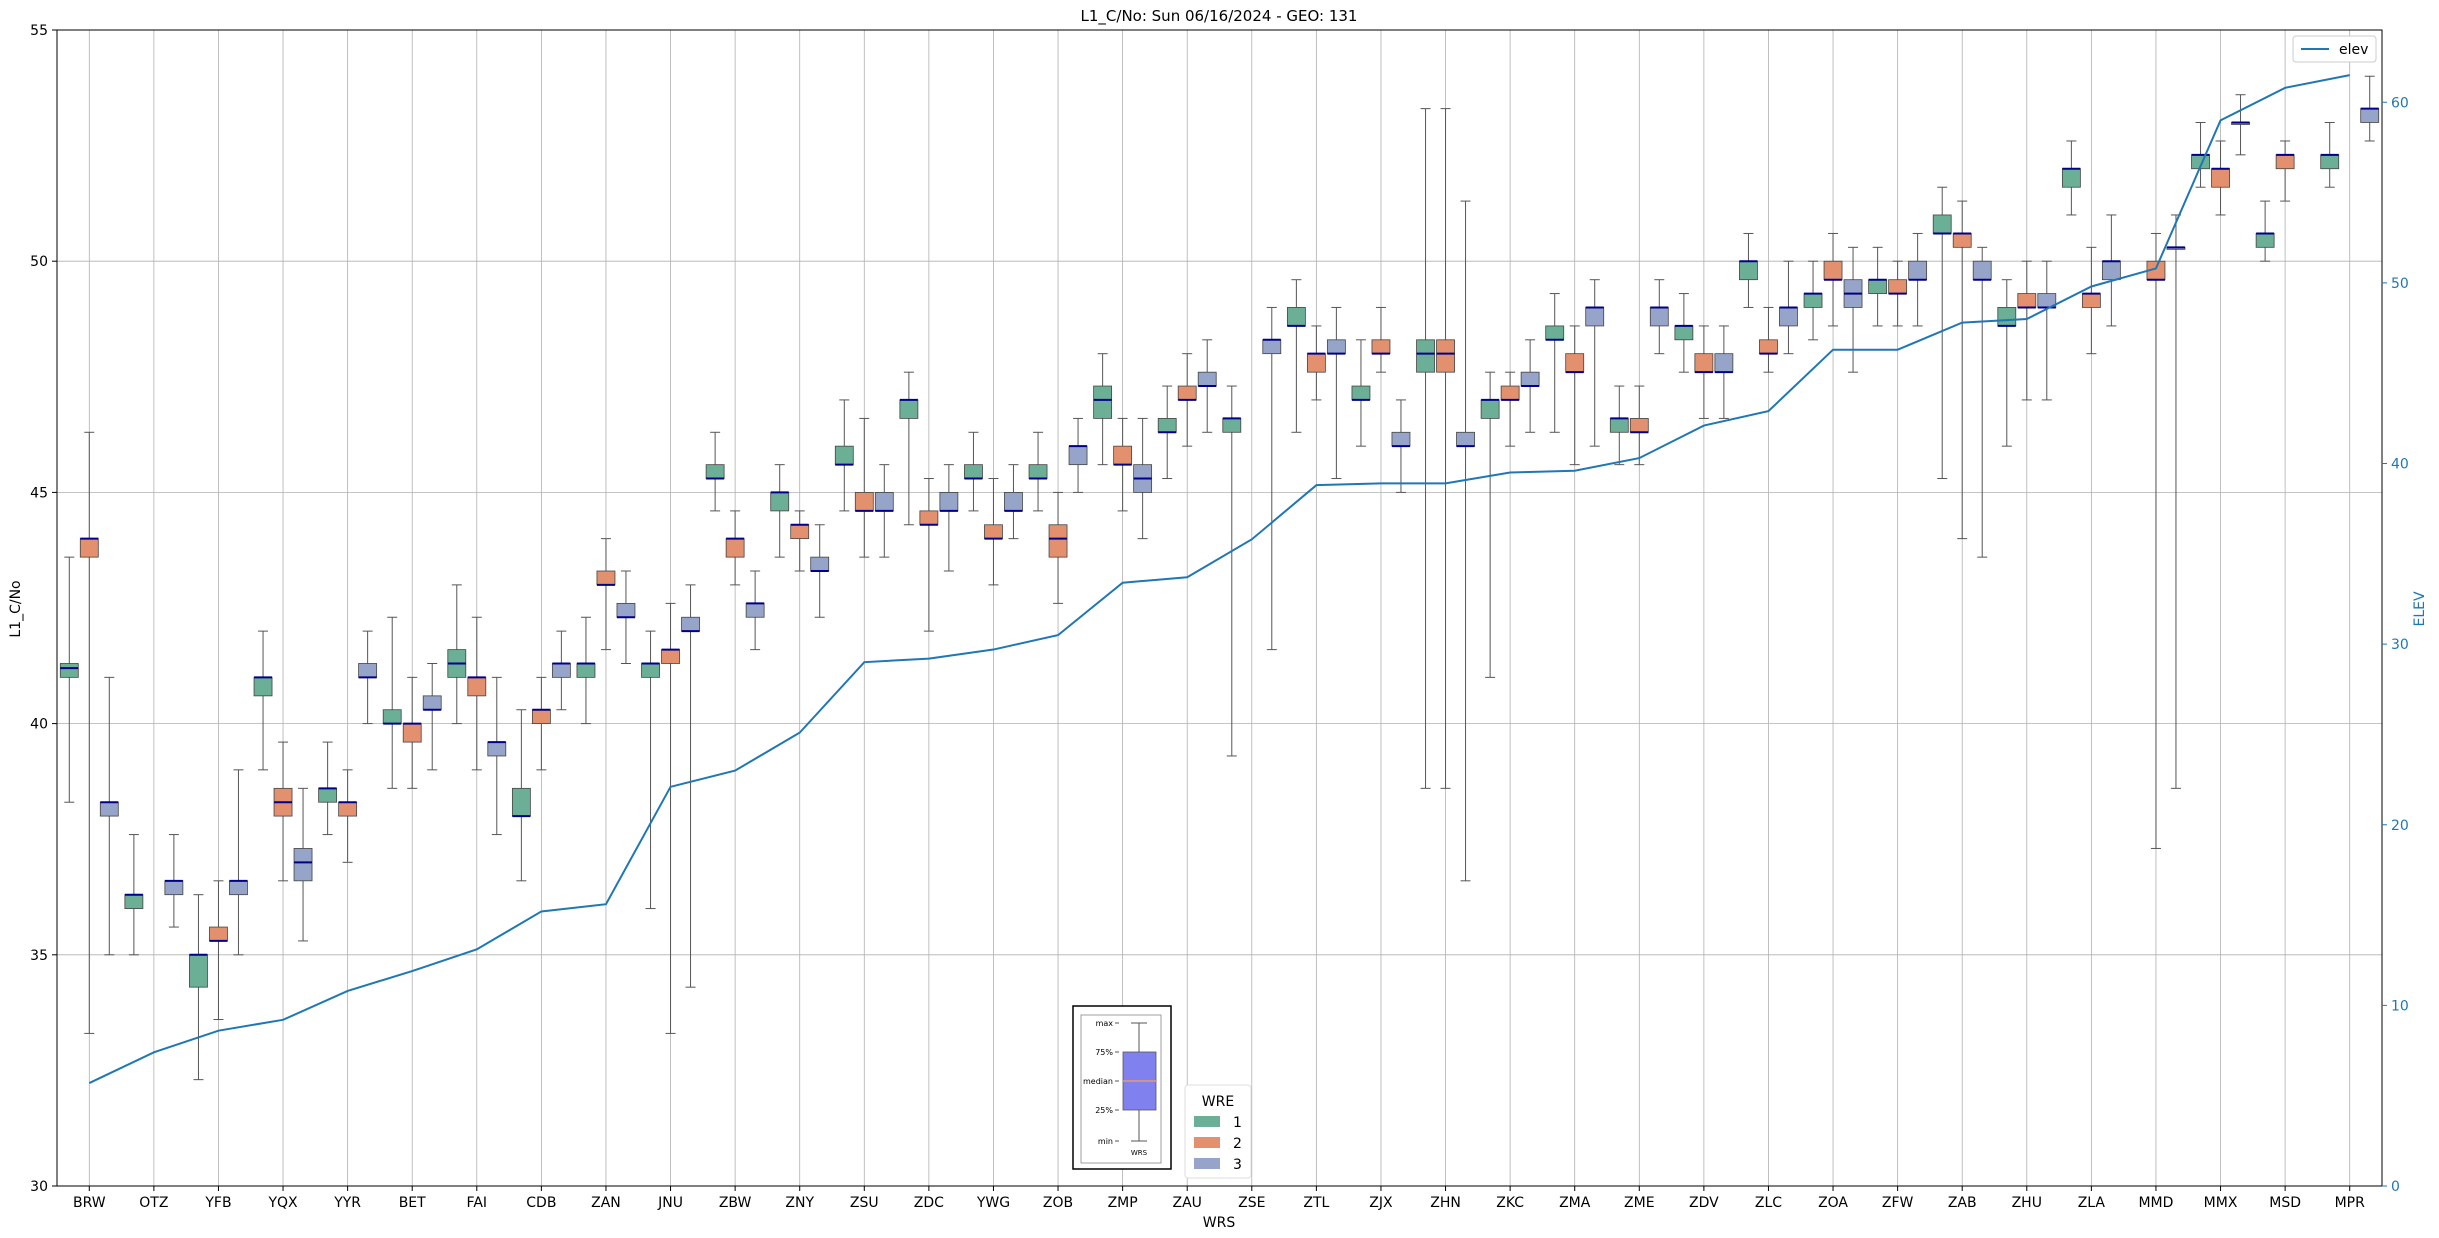  Describe the element at coordinates (153, 1203) in the screenshot. I see `x-tick-label: OTZ` at that location.